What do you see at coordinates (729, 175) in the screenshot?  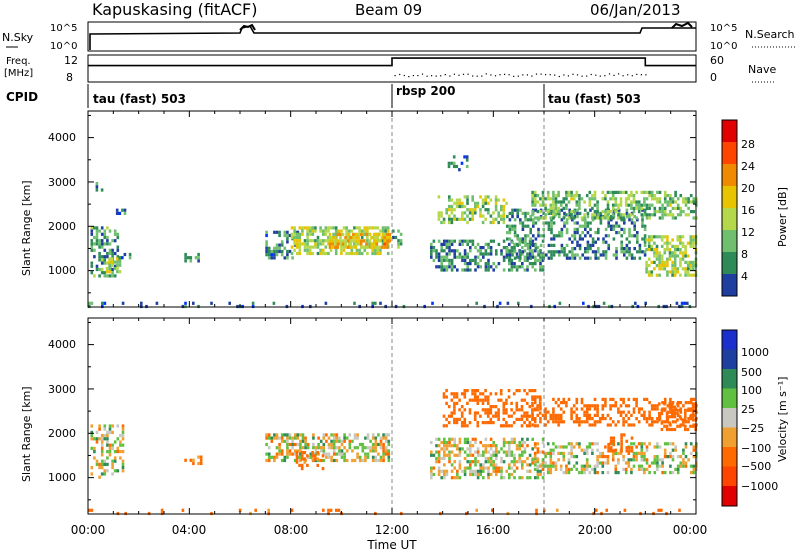 I see `power-colorbar-swatch` at bounding box center [729, 175].